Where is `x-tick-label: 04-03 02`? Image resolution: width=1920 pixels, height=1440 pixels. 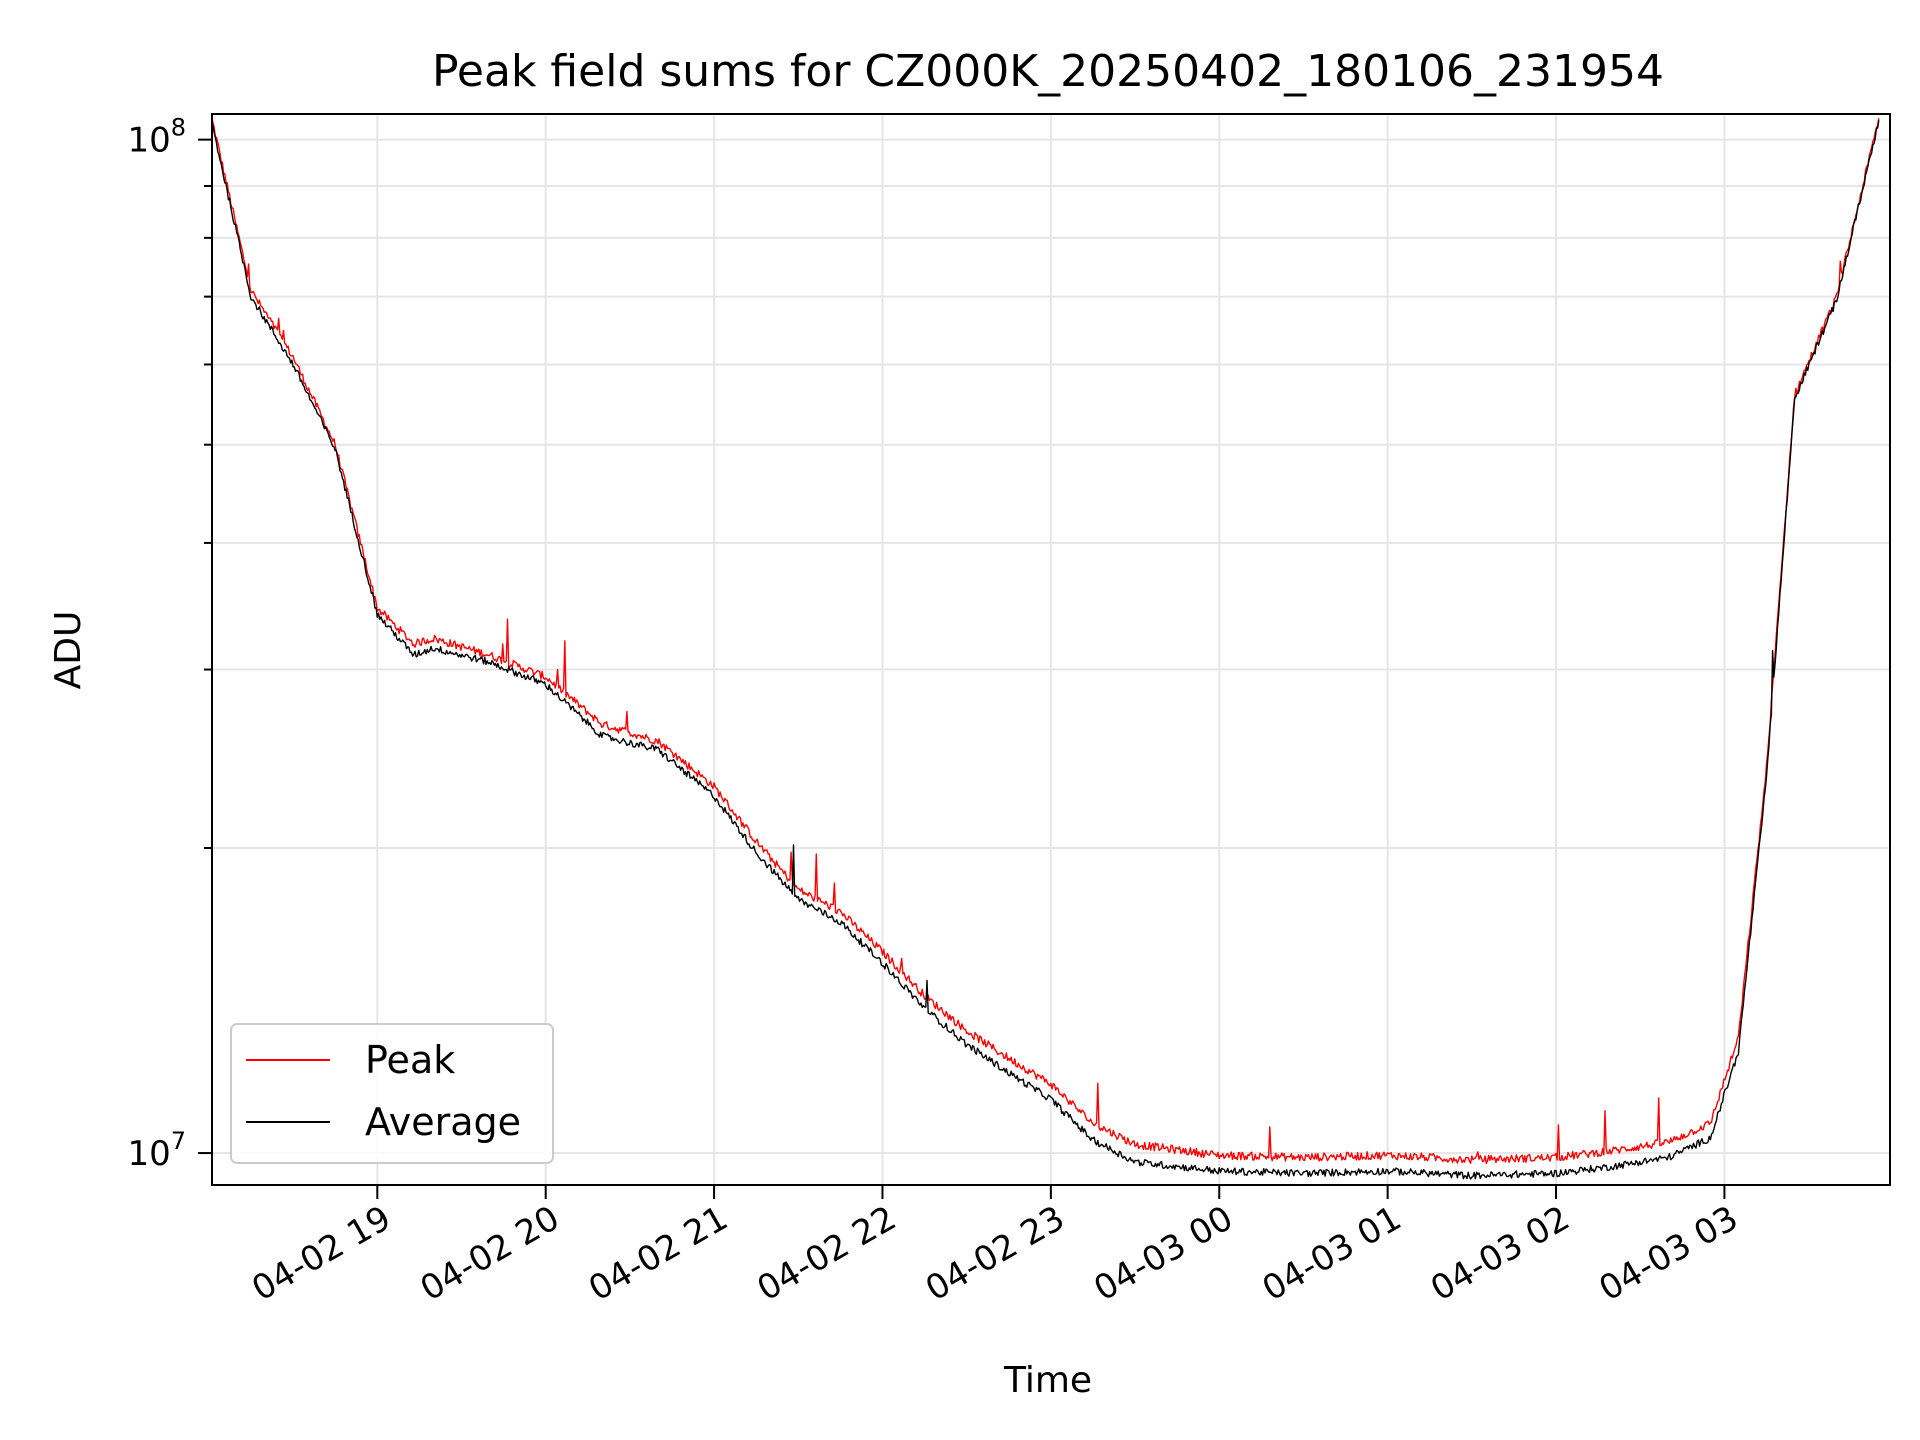
x-tick-label: 04-03 02 is located at coordinates (1500, 1253).